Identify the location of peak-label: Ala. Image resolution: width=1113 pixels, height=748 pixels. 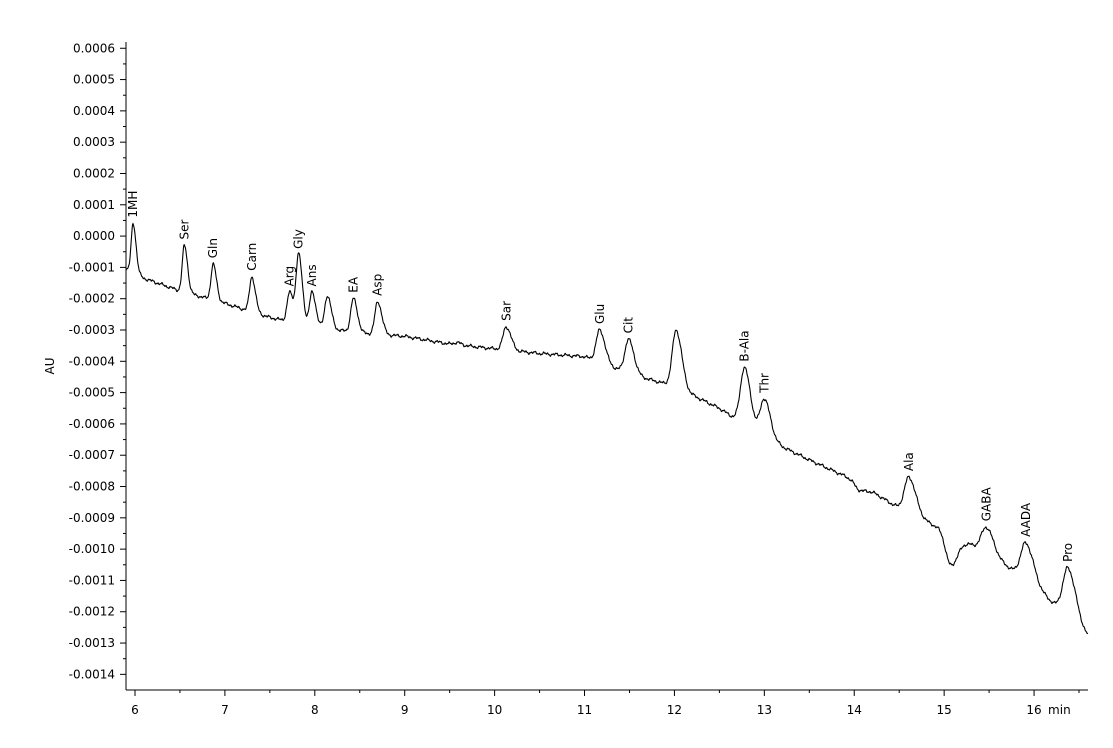
(909, 461).